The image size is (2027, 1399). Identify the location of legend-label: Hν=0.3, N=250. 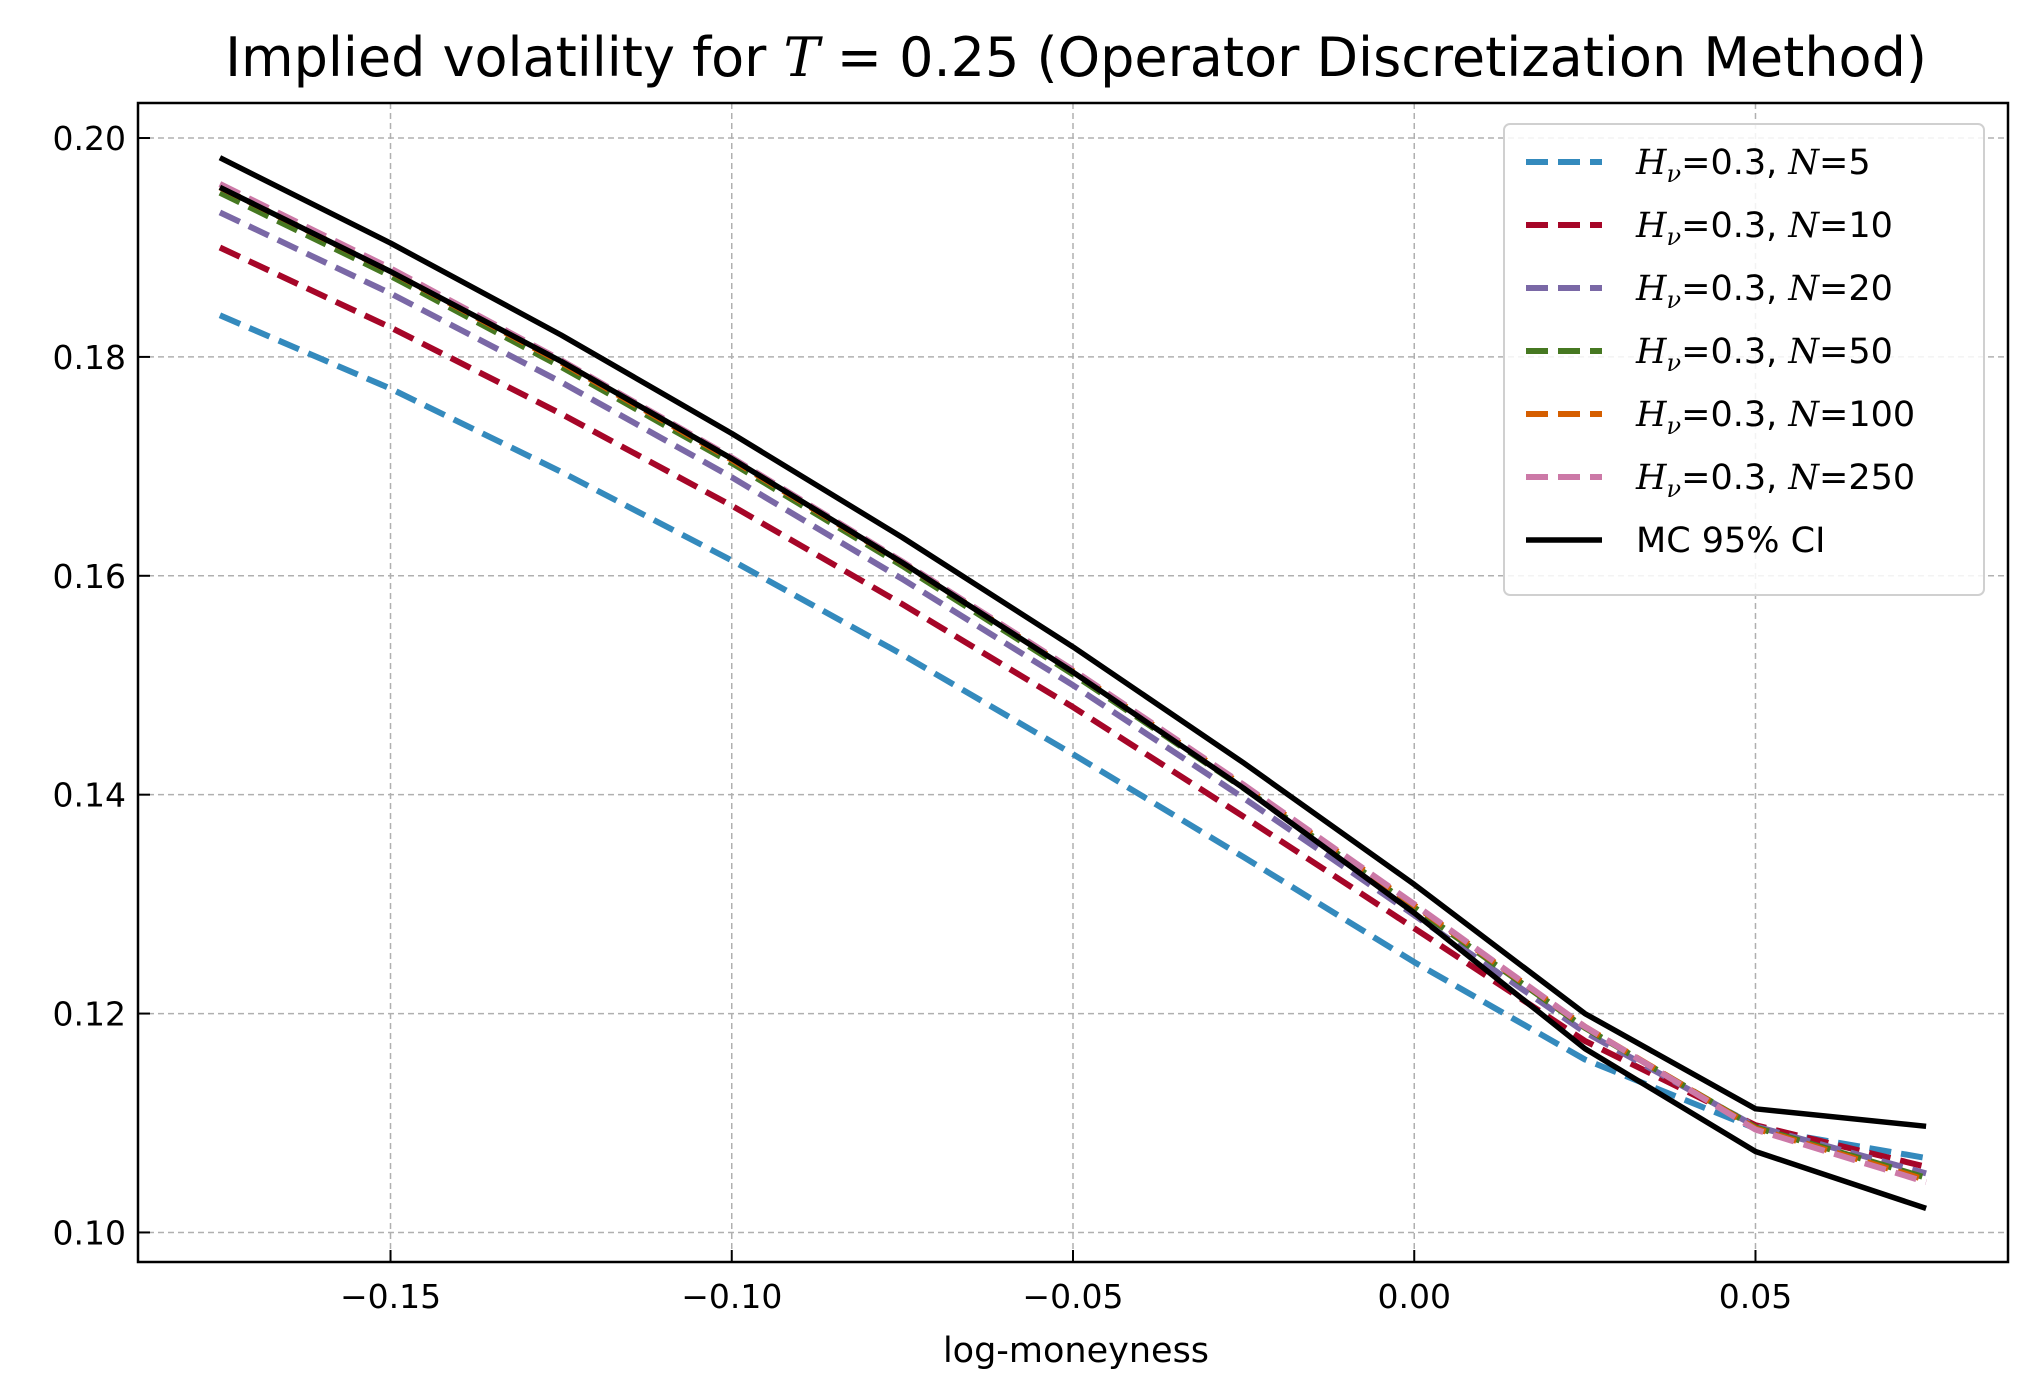
(1775, 480).